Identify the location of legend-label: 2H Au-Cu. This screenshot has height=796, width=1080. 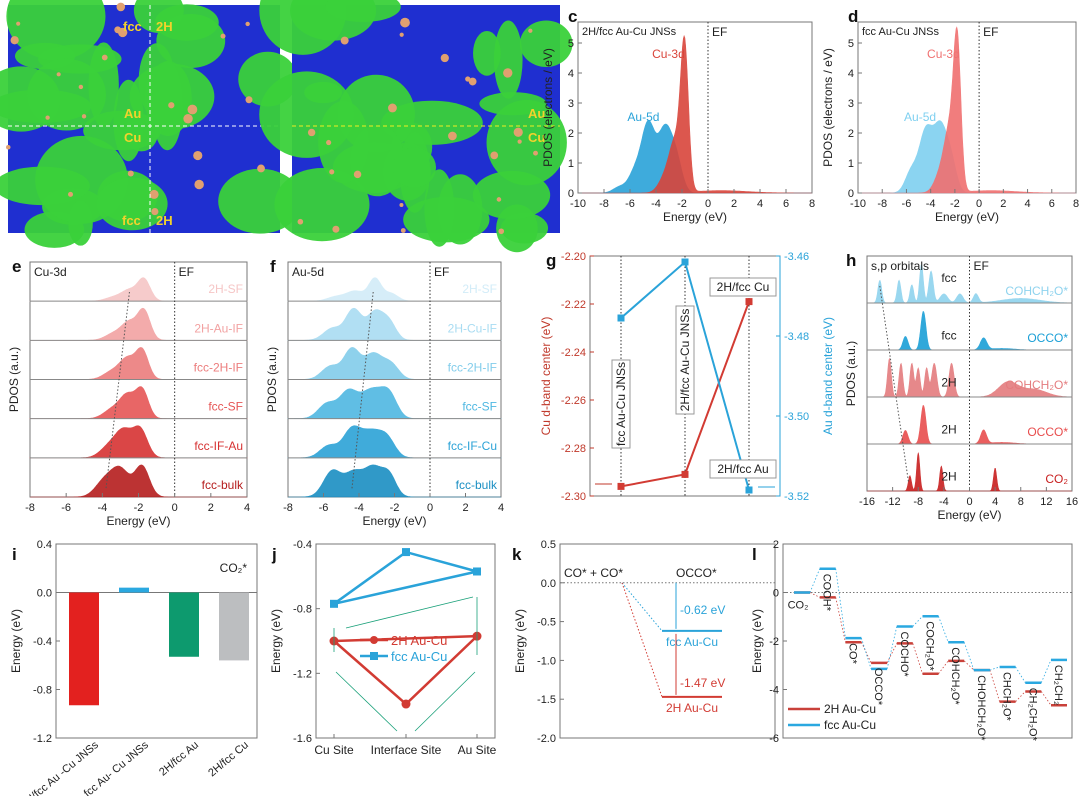
(419, 640).